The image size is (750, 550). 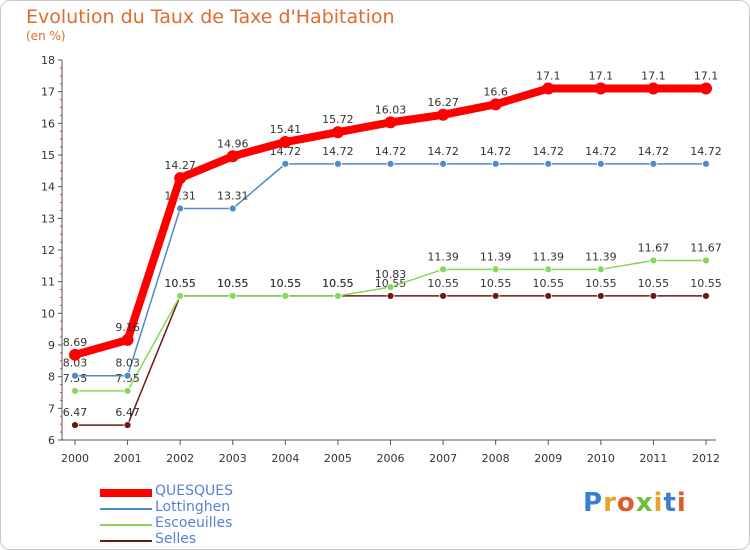 What do you see at coordinates (338, 458) in the screenshot?
I see `x-tick-label: 2005` at bounding box center [338, 458].